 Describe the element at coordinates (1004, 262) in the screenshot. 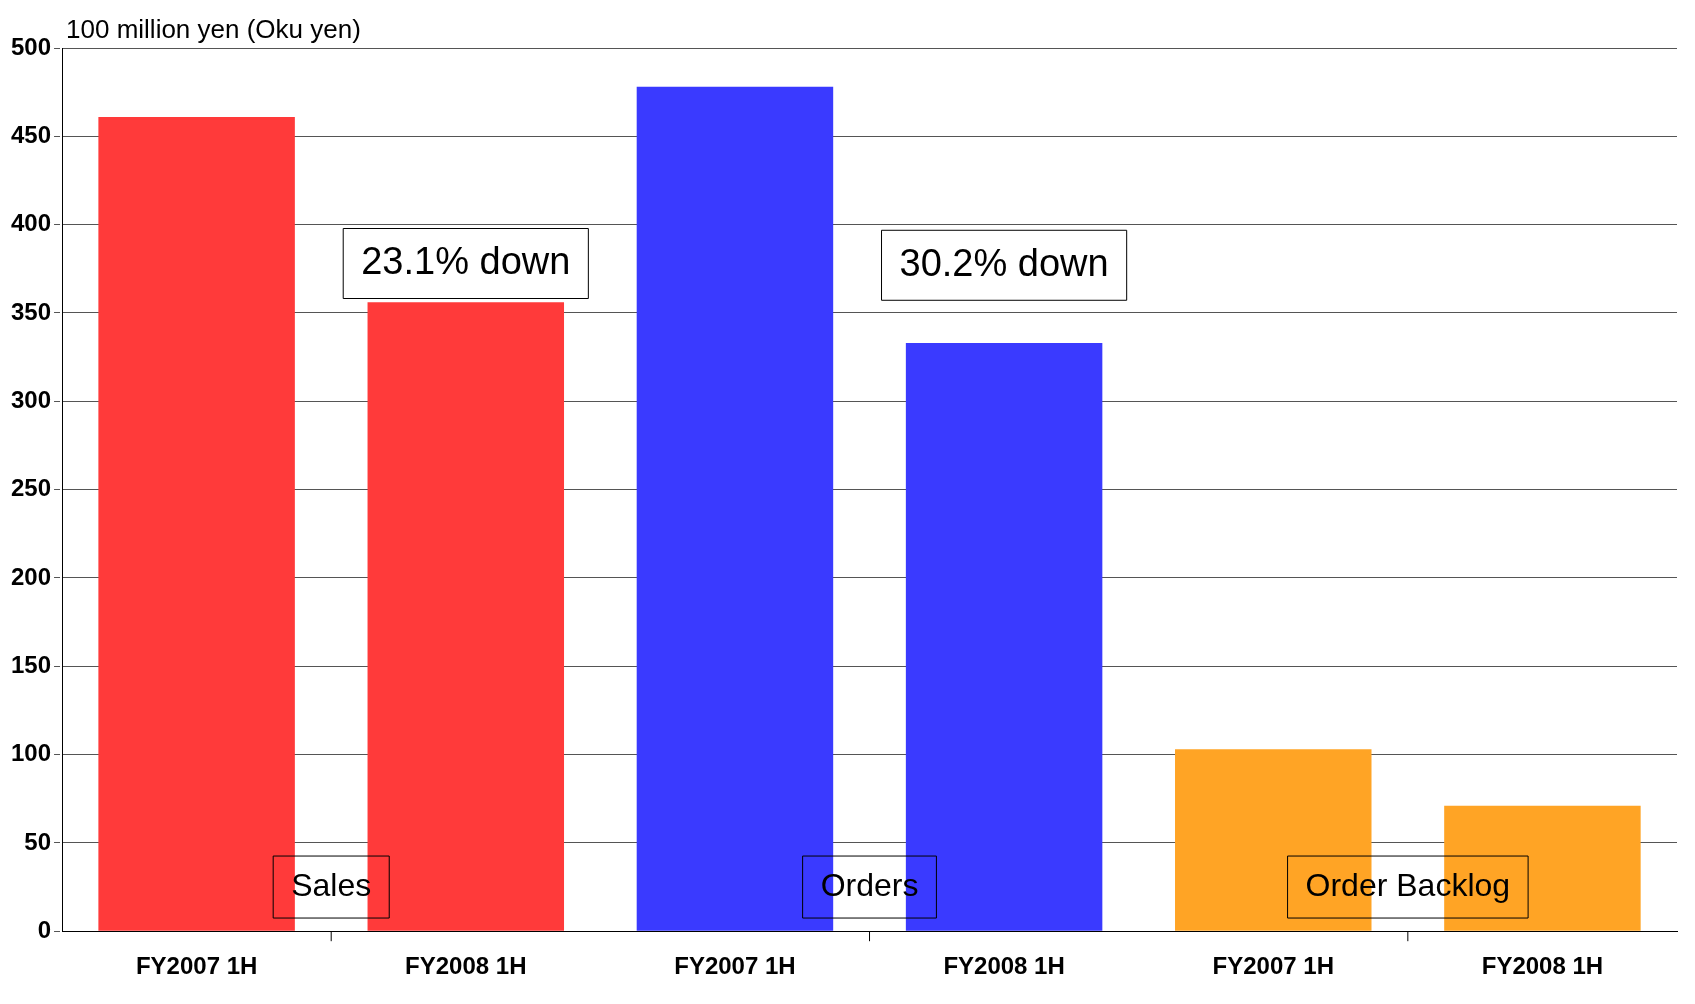

I see `annotation: 30.2% down` at that location.